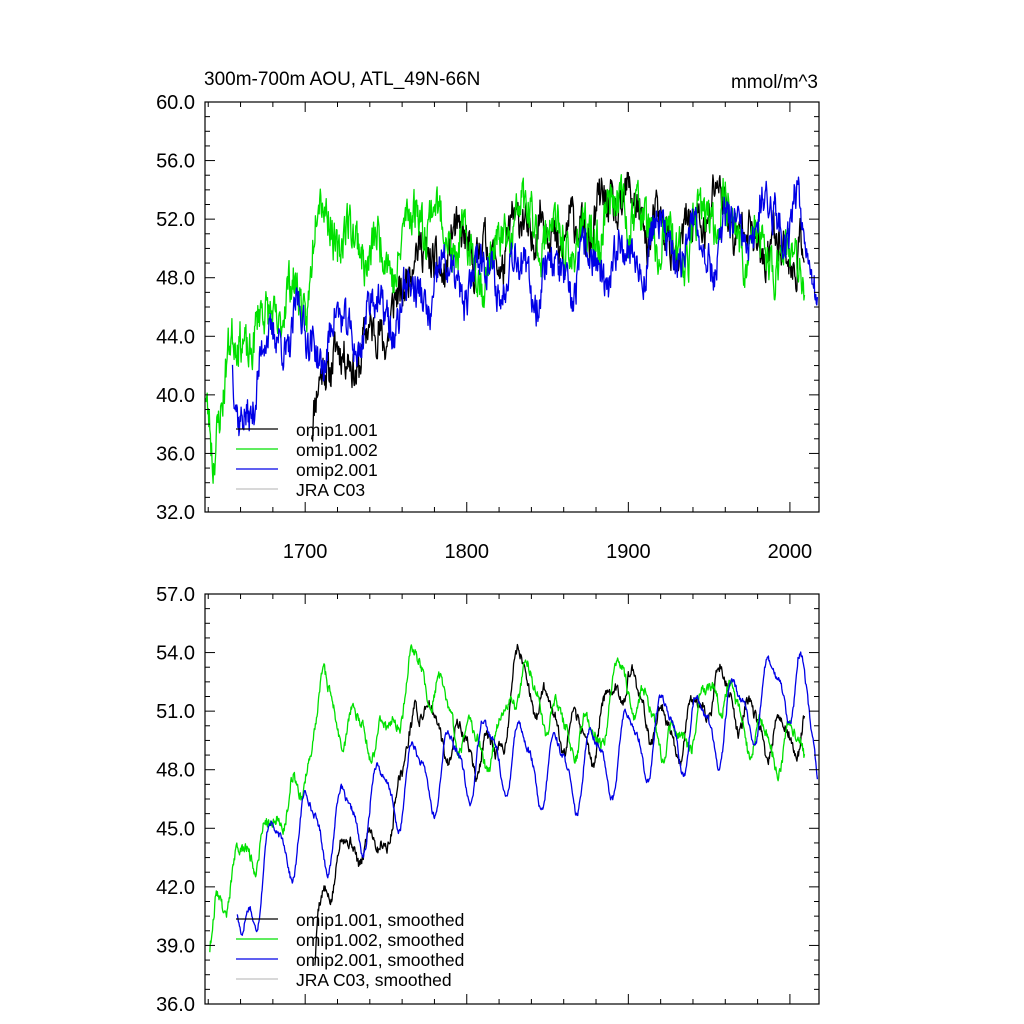  Describe the element at coordinates (175, 654) in the screenshot. I see `y-tick-label: 54.0` at that location.